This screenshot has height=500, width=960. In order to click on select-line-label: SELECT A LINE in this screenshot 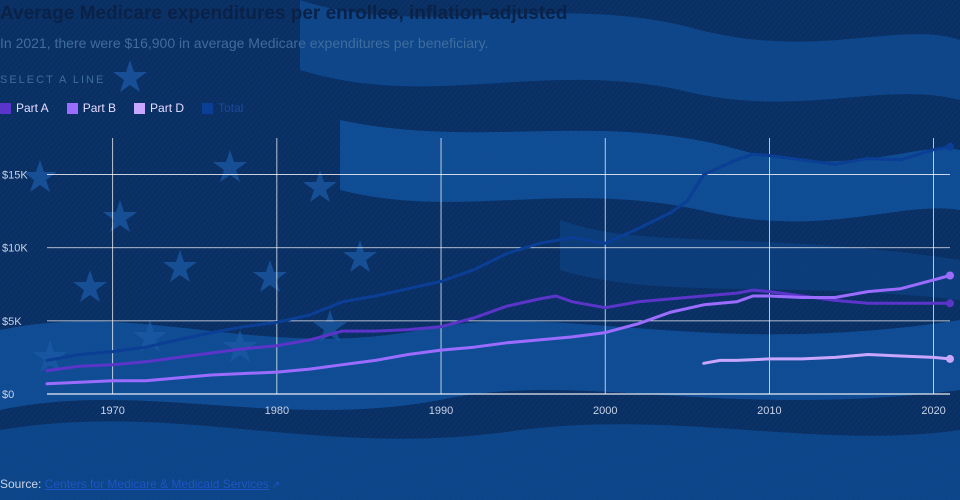, I will do `click(53, 80)`.